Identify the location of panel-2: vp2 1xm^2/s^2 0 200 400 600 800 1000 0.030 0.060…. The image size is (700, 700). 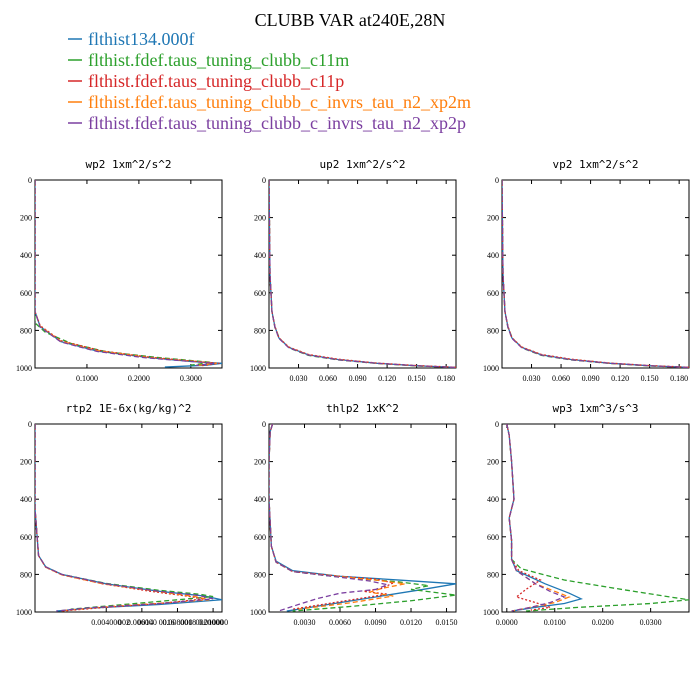
(586, 270).